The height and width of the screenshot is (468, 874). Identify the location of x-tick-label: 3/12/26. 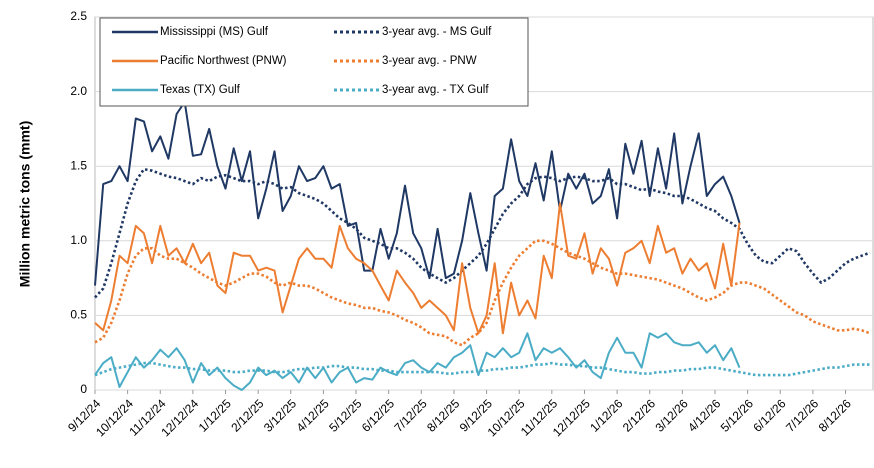
(672, 415).